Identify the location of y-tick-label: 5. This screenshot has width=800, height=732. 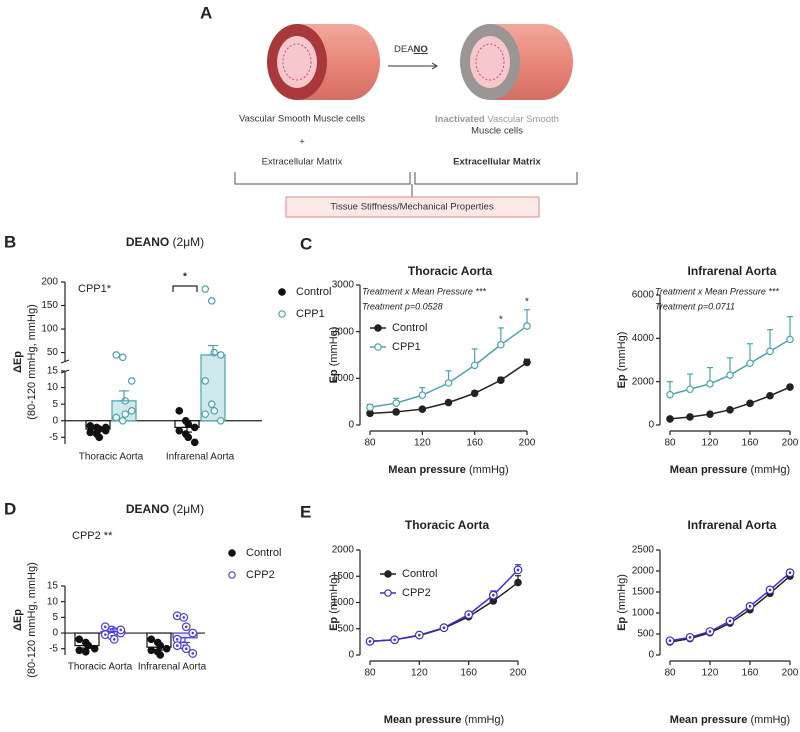
(55, 617).